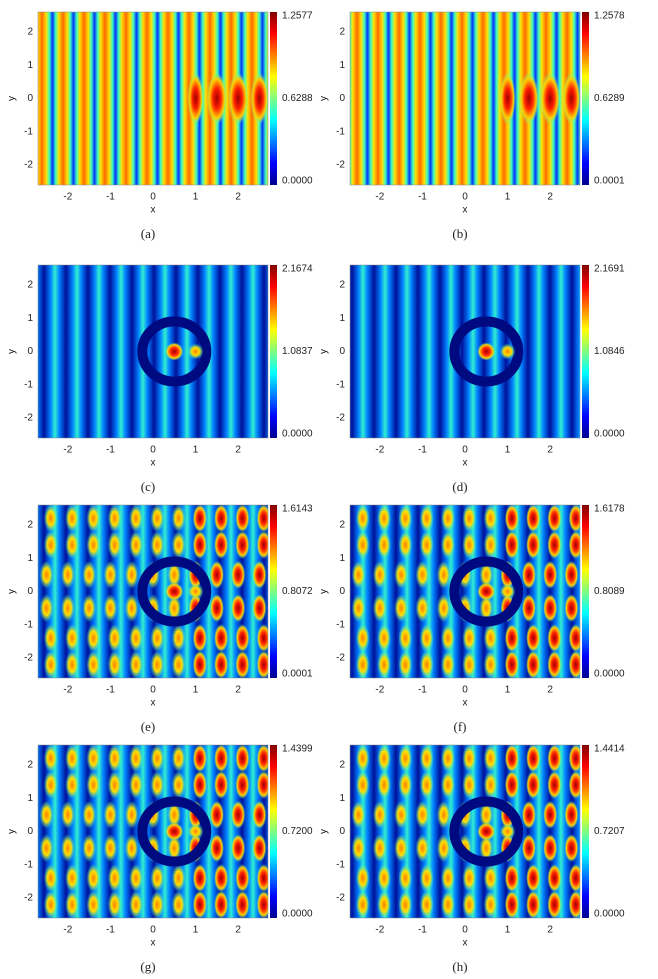  I want to click on x-tick-label: -1, so click(422, 197).